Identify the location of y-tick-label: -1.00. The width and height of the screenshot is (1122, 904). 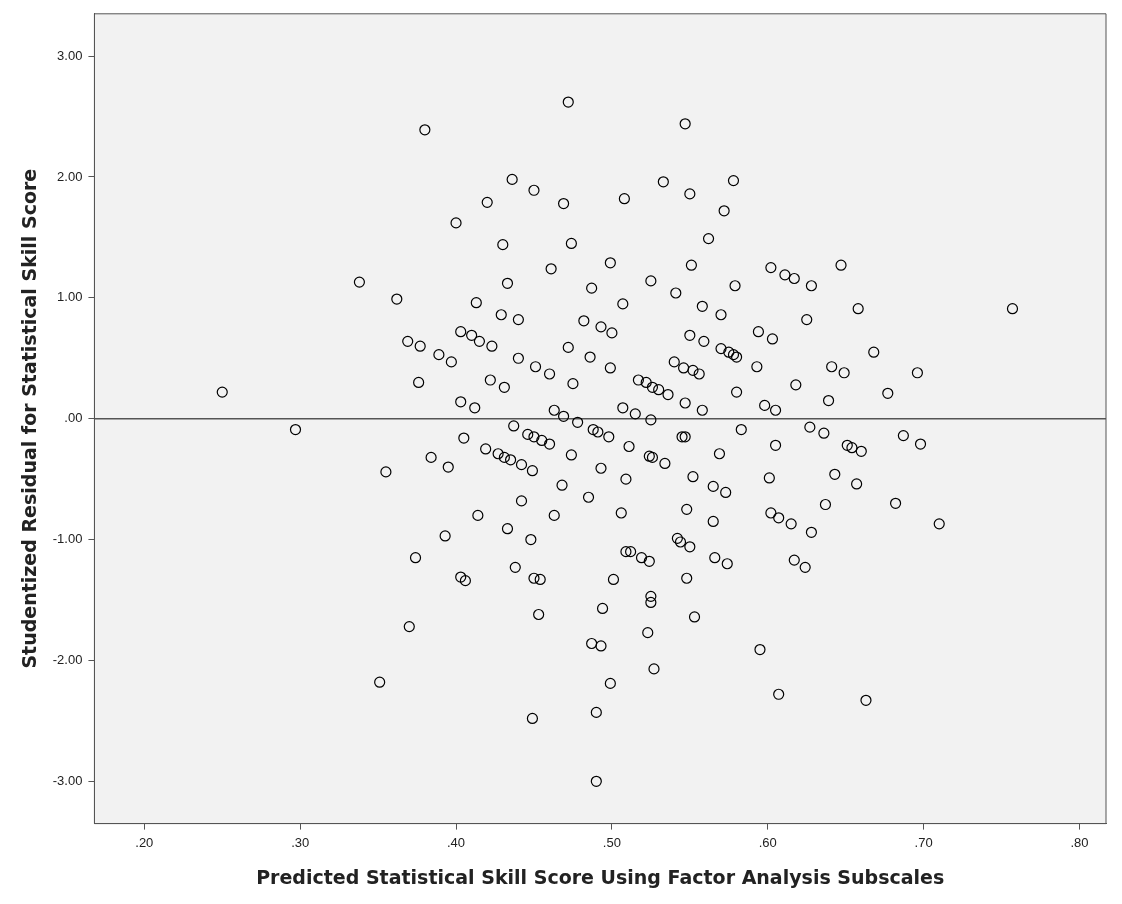
(67, 539).